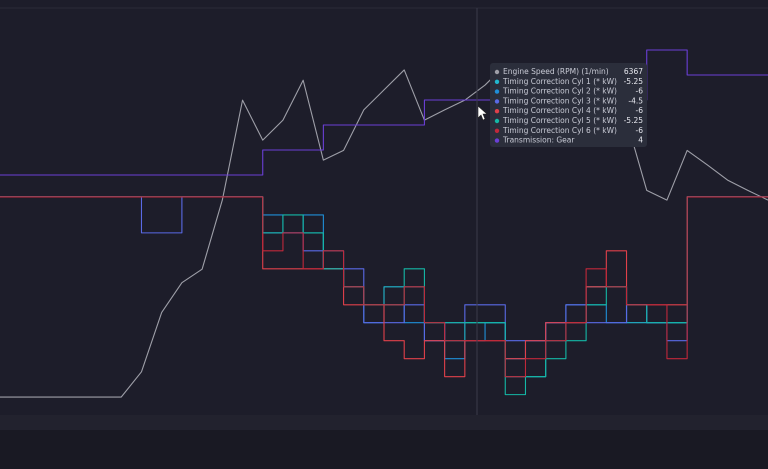 This screenshot has width=768, height=469. Describe the element at coordinates (633, 71) in the screenshot. I see `tooltip-value: 6367` at that location.